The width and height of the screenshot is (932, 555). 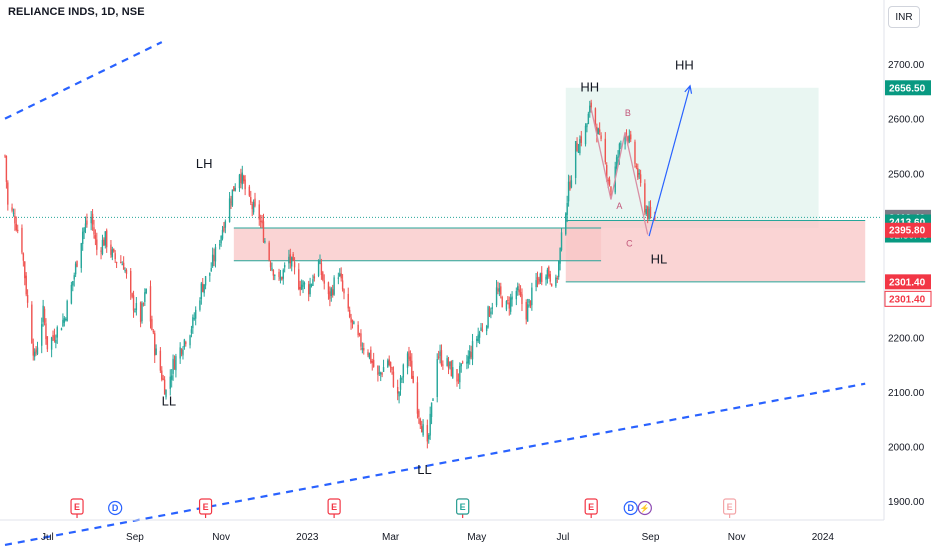 What do you see at coordinates (906, 174) in the screenshot?
I see `y-tick-label: 2500.00` at bounding box center [906, 174].